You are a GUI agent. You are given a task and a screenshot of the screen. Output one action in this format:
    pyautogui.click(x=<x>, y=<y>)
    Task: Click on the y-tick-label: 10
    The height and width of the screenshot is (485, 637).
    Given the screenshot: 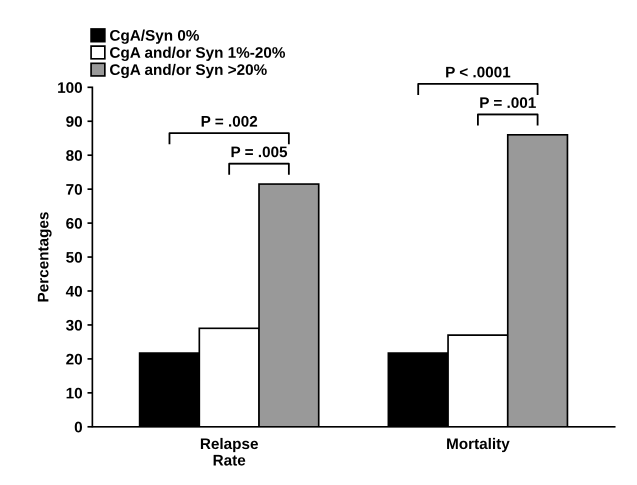 What is the action you would take?
    pyautogui.click(x=74, y=393)
    